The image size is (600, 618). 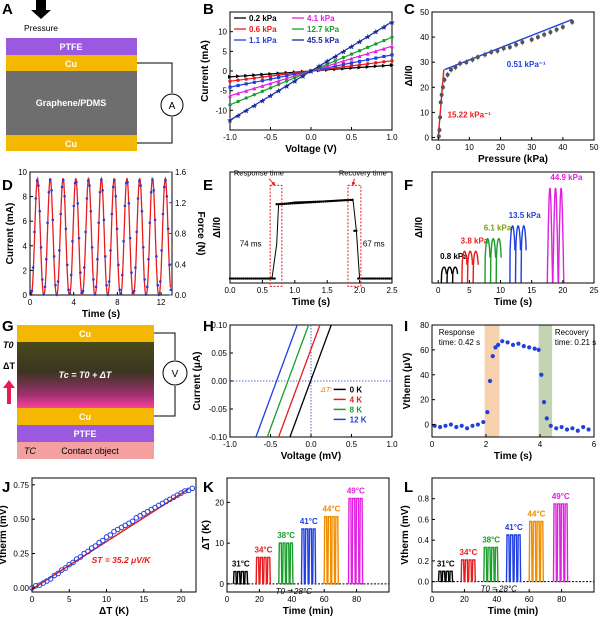 What do you see at coordinates (71, 103) in the screenshot?
I see `graphene-label: Graphene/PDMS` at bounding box center [71, 103].